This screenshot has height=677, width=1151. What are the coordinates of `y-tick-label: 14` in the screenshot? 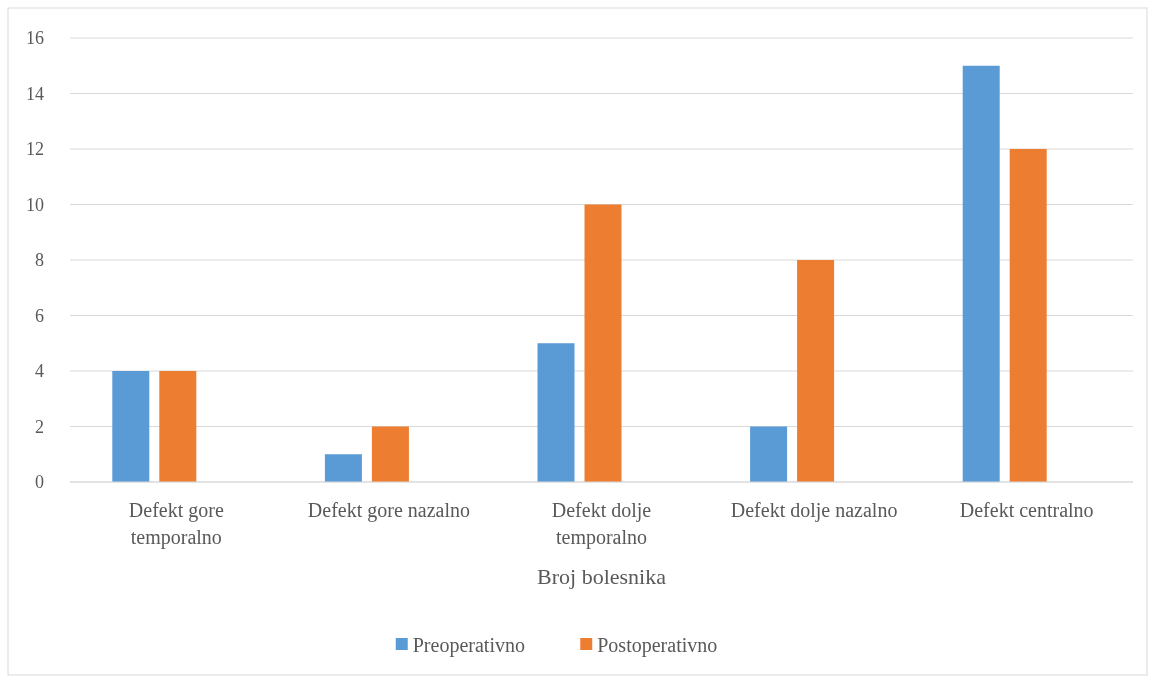 It's located at (35, 93).